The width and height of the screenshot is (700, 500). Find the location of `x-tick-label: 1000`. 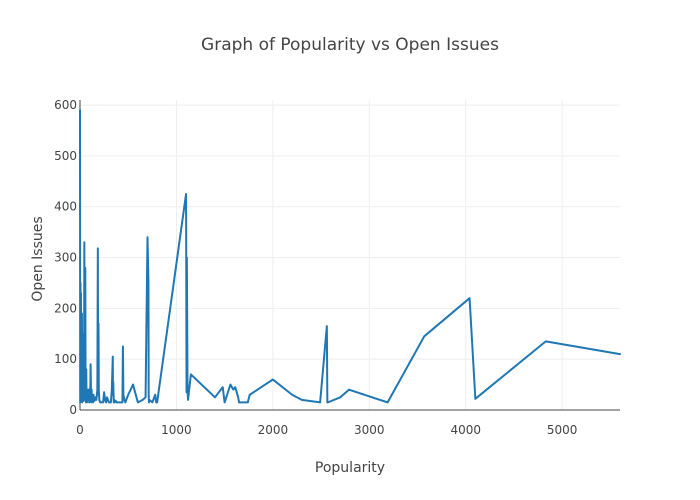

x-tick-label: 1000 is located at coordinates (176, 430).